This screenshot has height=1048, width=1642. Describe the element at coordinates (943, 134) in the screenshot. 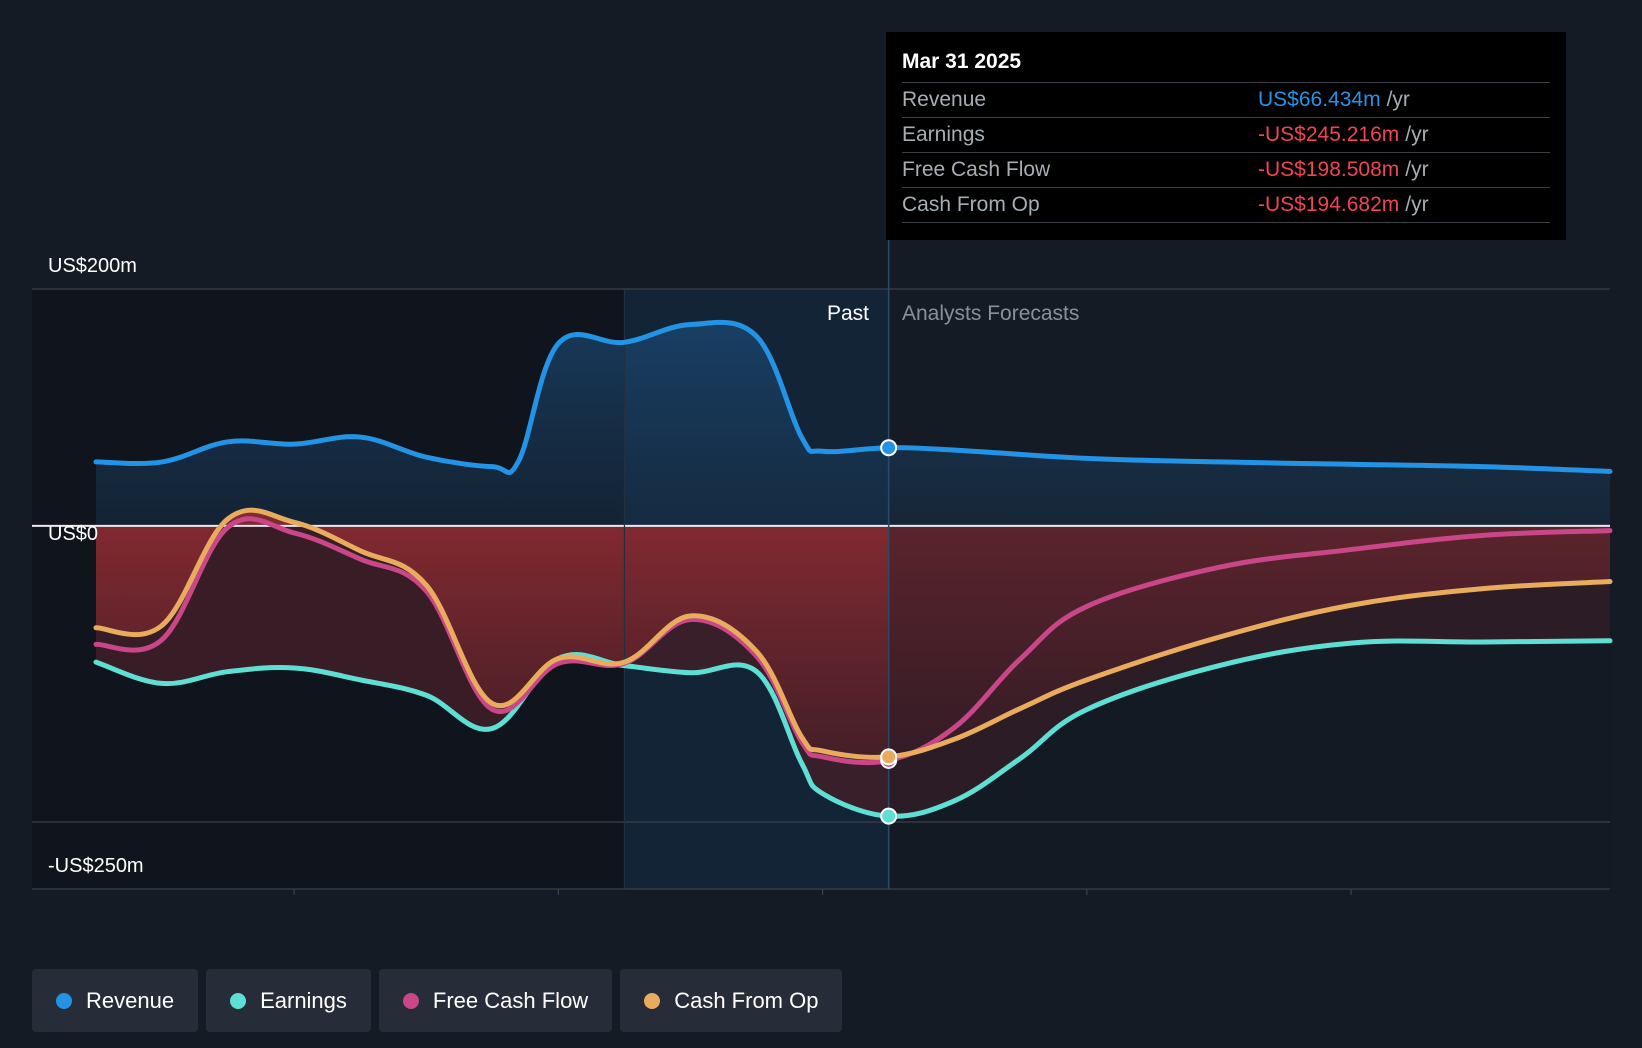

I see `tooltip-row-label: Earnings` at that location.